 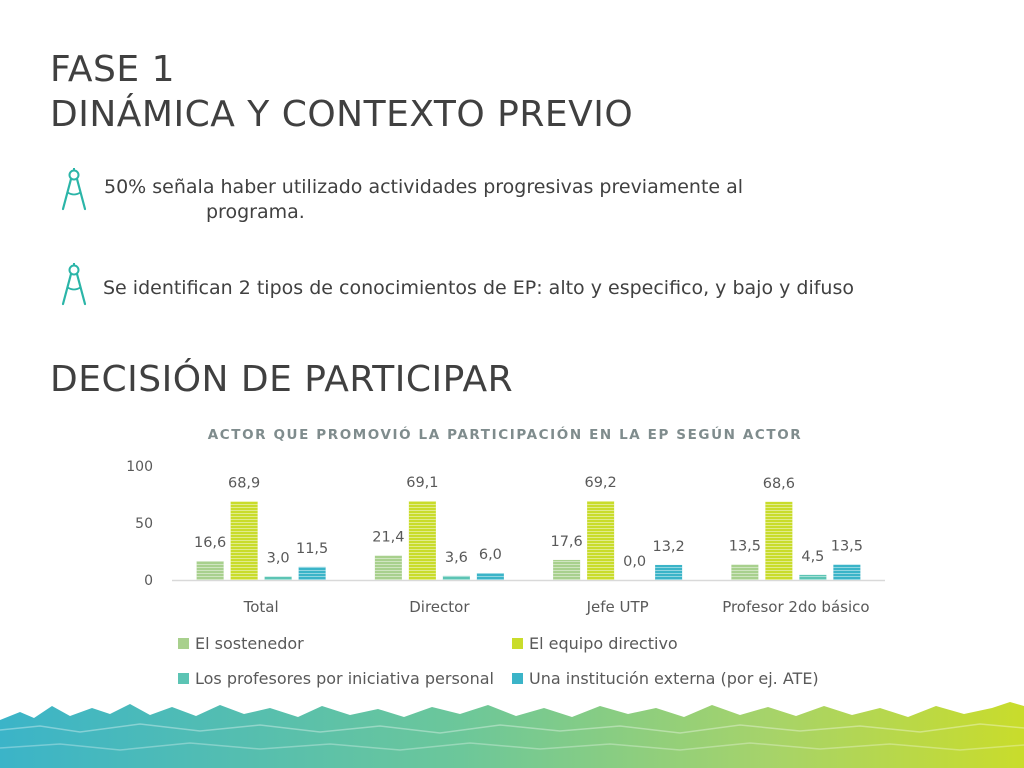 I want to click on legend-label: Una institución externa (por ej. ATE), so click(x=674, y=678).